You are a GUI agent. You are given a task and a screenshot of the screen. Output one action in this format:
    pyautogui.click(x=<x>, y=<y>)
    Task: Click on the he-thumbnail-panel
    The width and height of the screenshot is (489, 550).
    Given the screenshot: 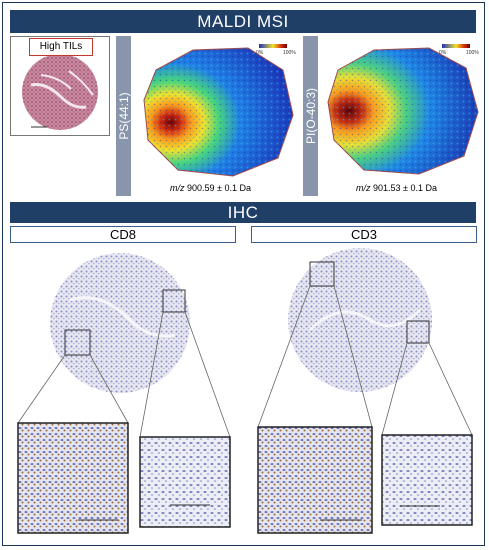 What is the action you would take?
    pyautogui.click(x=60, y=86)
    